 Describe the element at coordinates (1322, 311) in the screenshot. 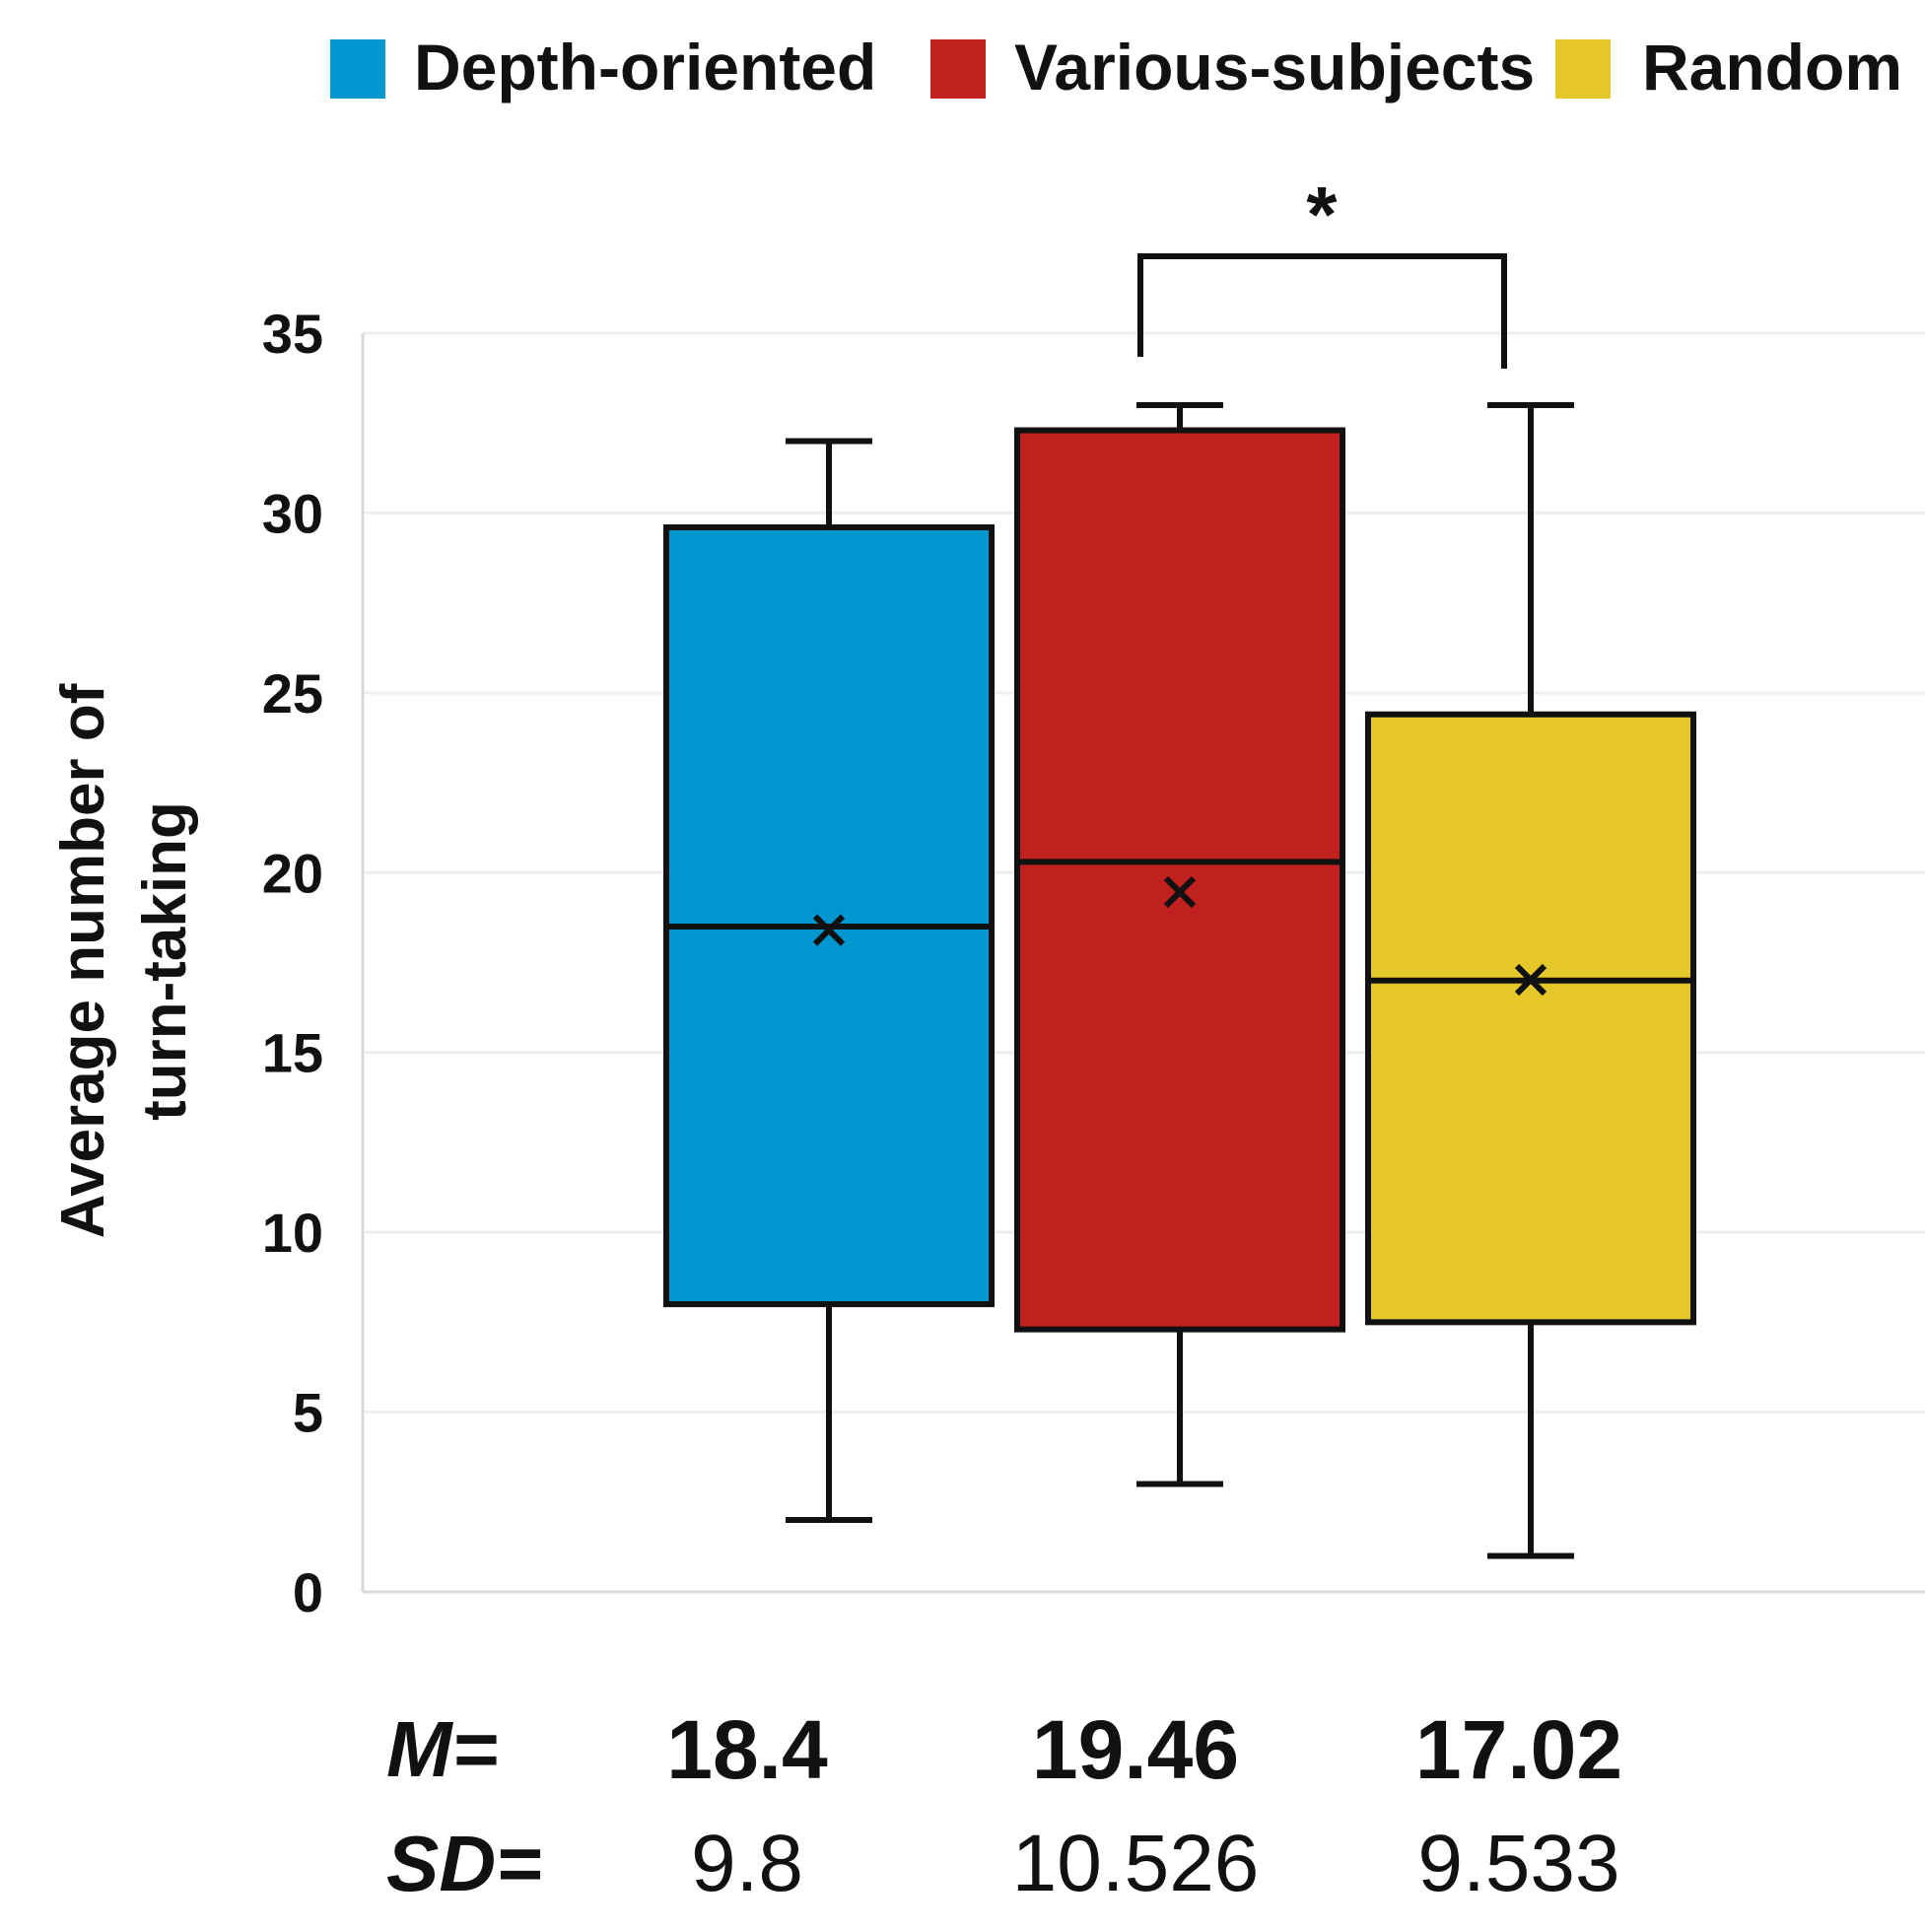

I see `significance-bracket-line` at that location.